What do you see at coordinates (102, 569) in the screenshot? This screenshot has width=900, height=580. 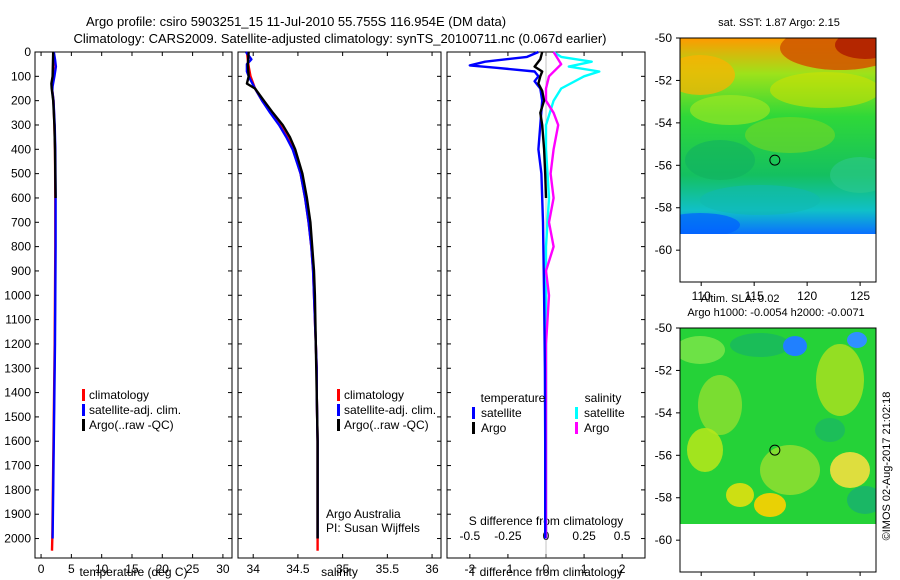 I see `x-tick-label: 10` at bounding box center [102, 569].